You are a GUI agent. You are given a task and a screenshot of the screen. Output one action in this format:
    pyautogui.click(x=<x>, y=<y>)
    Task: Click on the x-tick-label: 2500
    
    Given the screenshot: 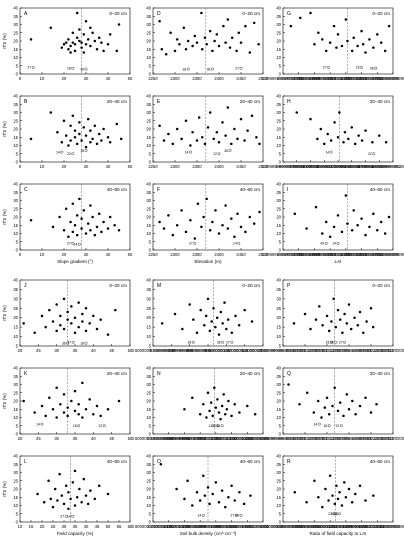 What is the action you would take?
    pyautogui.click(x=263, y=166)
    